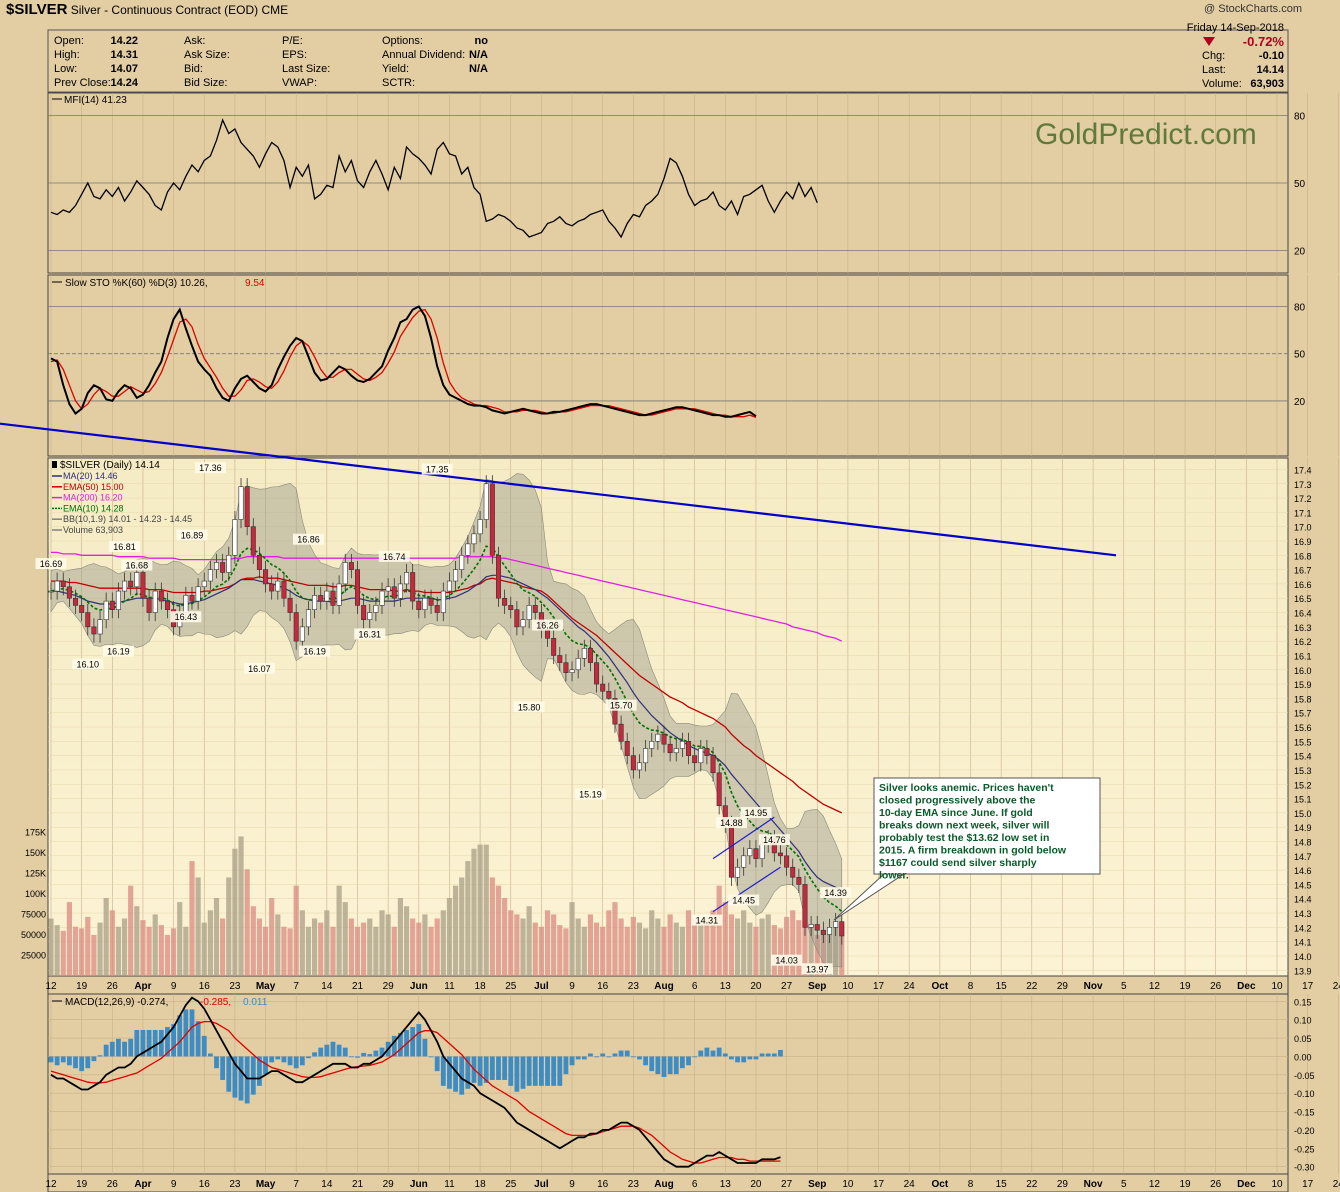 The height and width of the screenshot is (1192, 1340). I want to click on x-tick-label: May, so click(266, 986).